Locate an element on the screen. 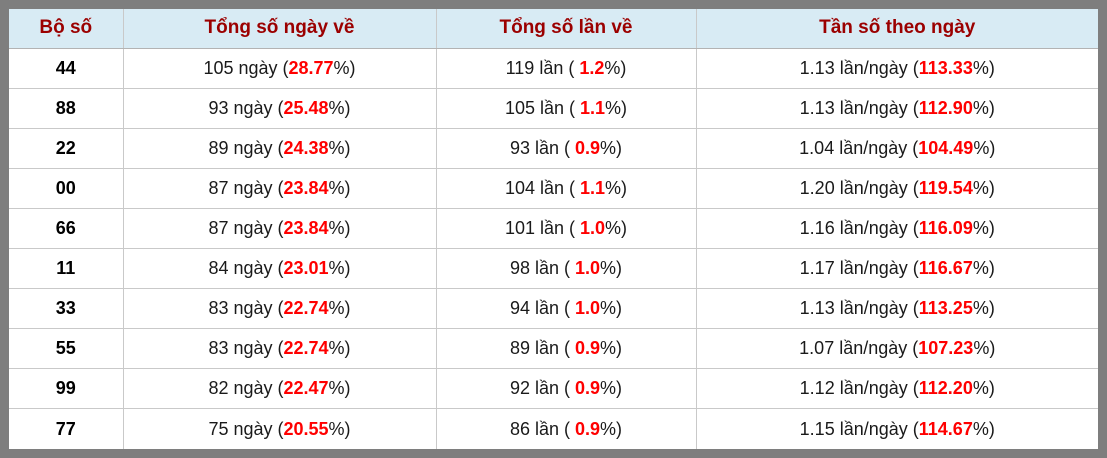 This screenshot has width=1107, height=458. times-text: 92 lần ( is located at coordinates (542, 388).